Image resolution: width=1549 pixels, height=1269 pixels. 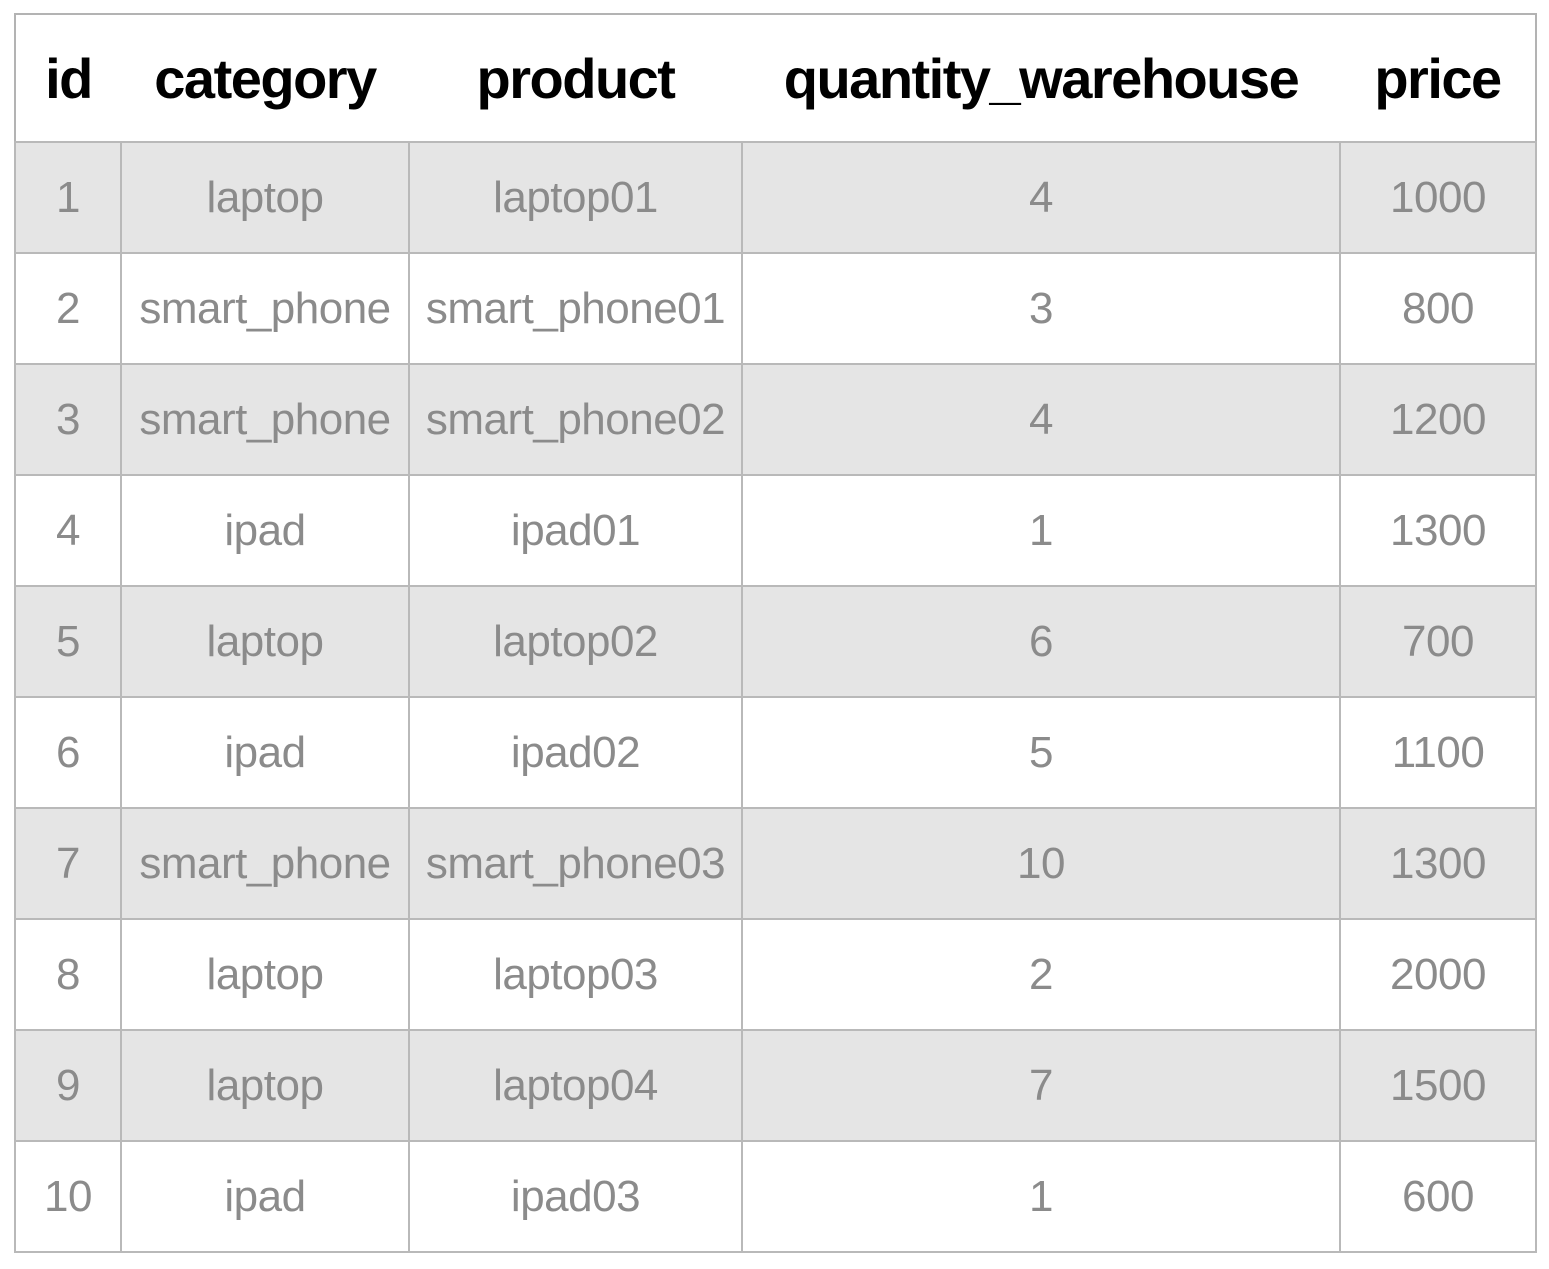 What do you see at coordinates (575, 1196) in the screenshot?
I see `cell-product: ipad03` at bounding box center [575, 1196].